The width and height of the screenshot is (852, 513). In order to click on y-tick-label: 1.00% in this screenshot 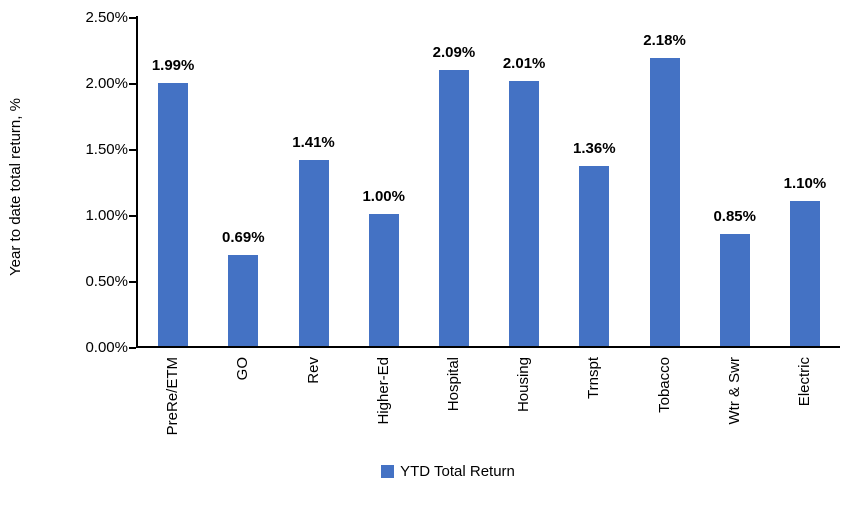, I will do `click(106, 215)`.